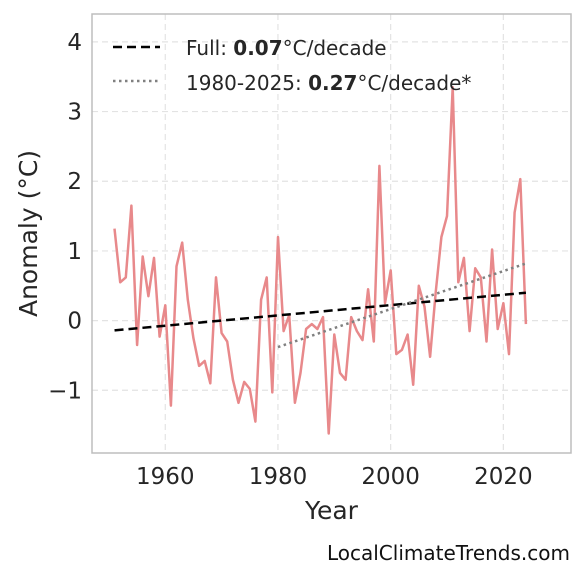 This screenshot has height=580, width=585. Describe the element at coordinates (503, 477) in the screenshot. I see `x-tick-label-2020: 2020` at that location.